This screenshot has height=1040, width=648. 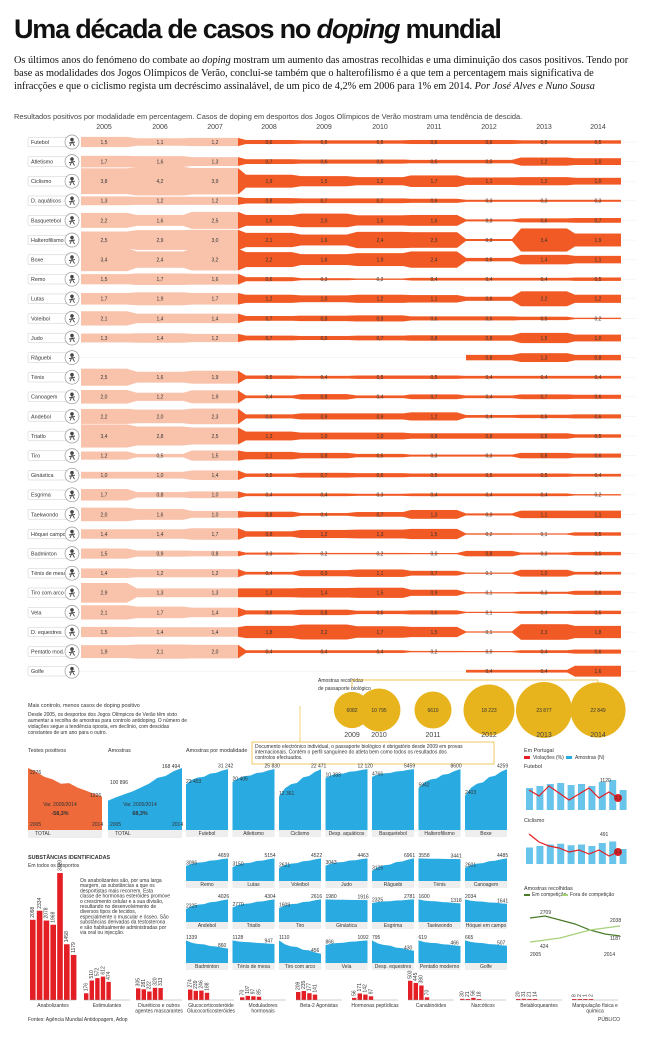 What do you see at coordinates (609, 955) in the screenshot?
I see `collected-year-end: 2014` at bounding box center [609, 955].